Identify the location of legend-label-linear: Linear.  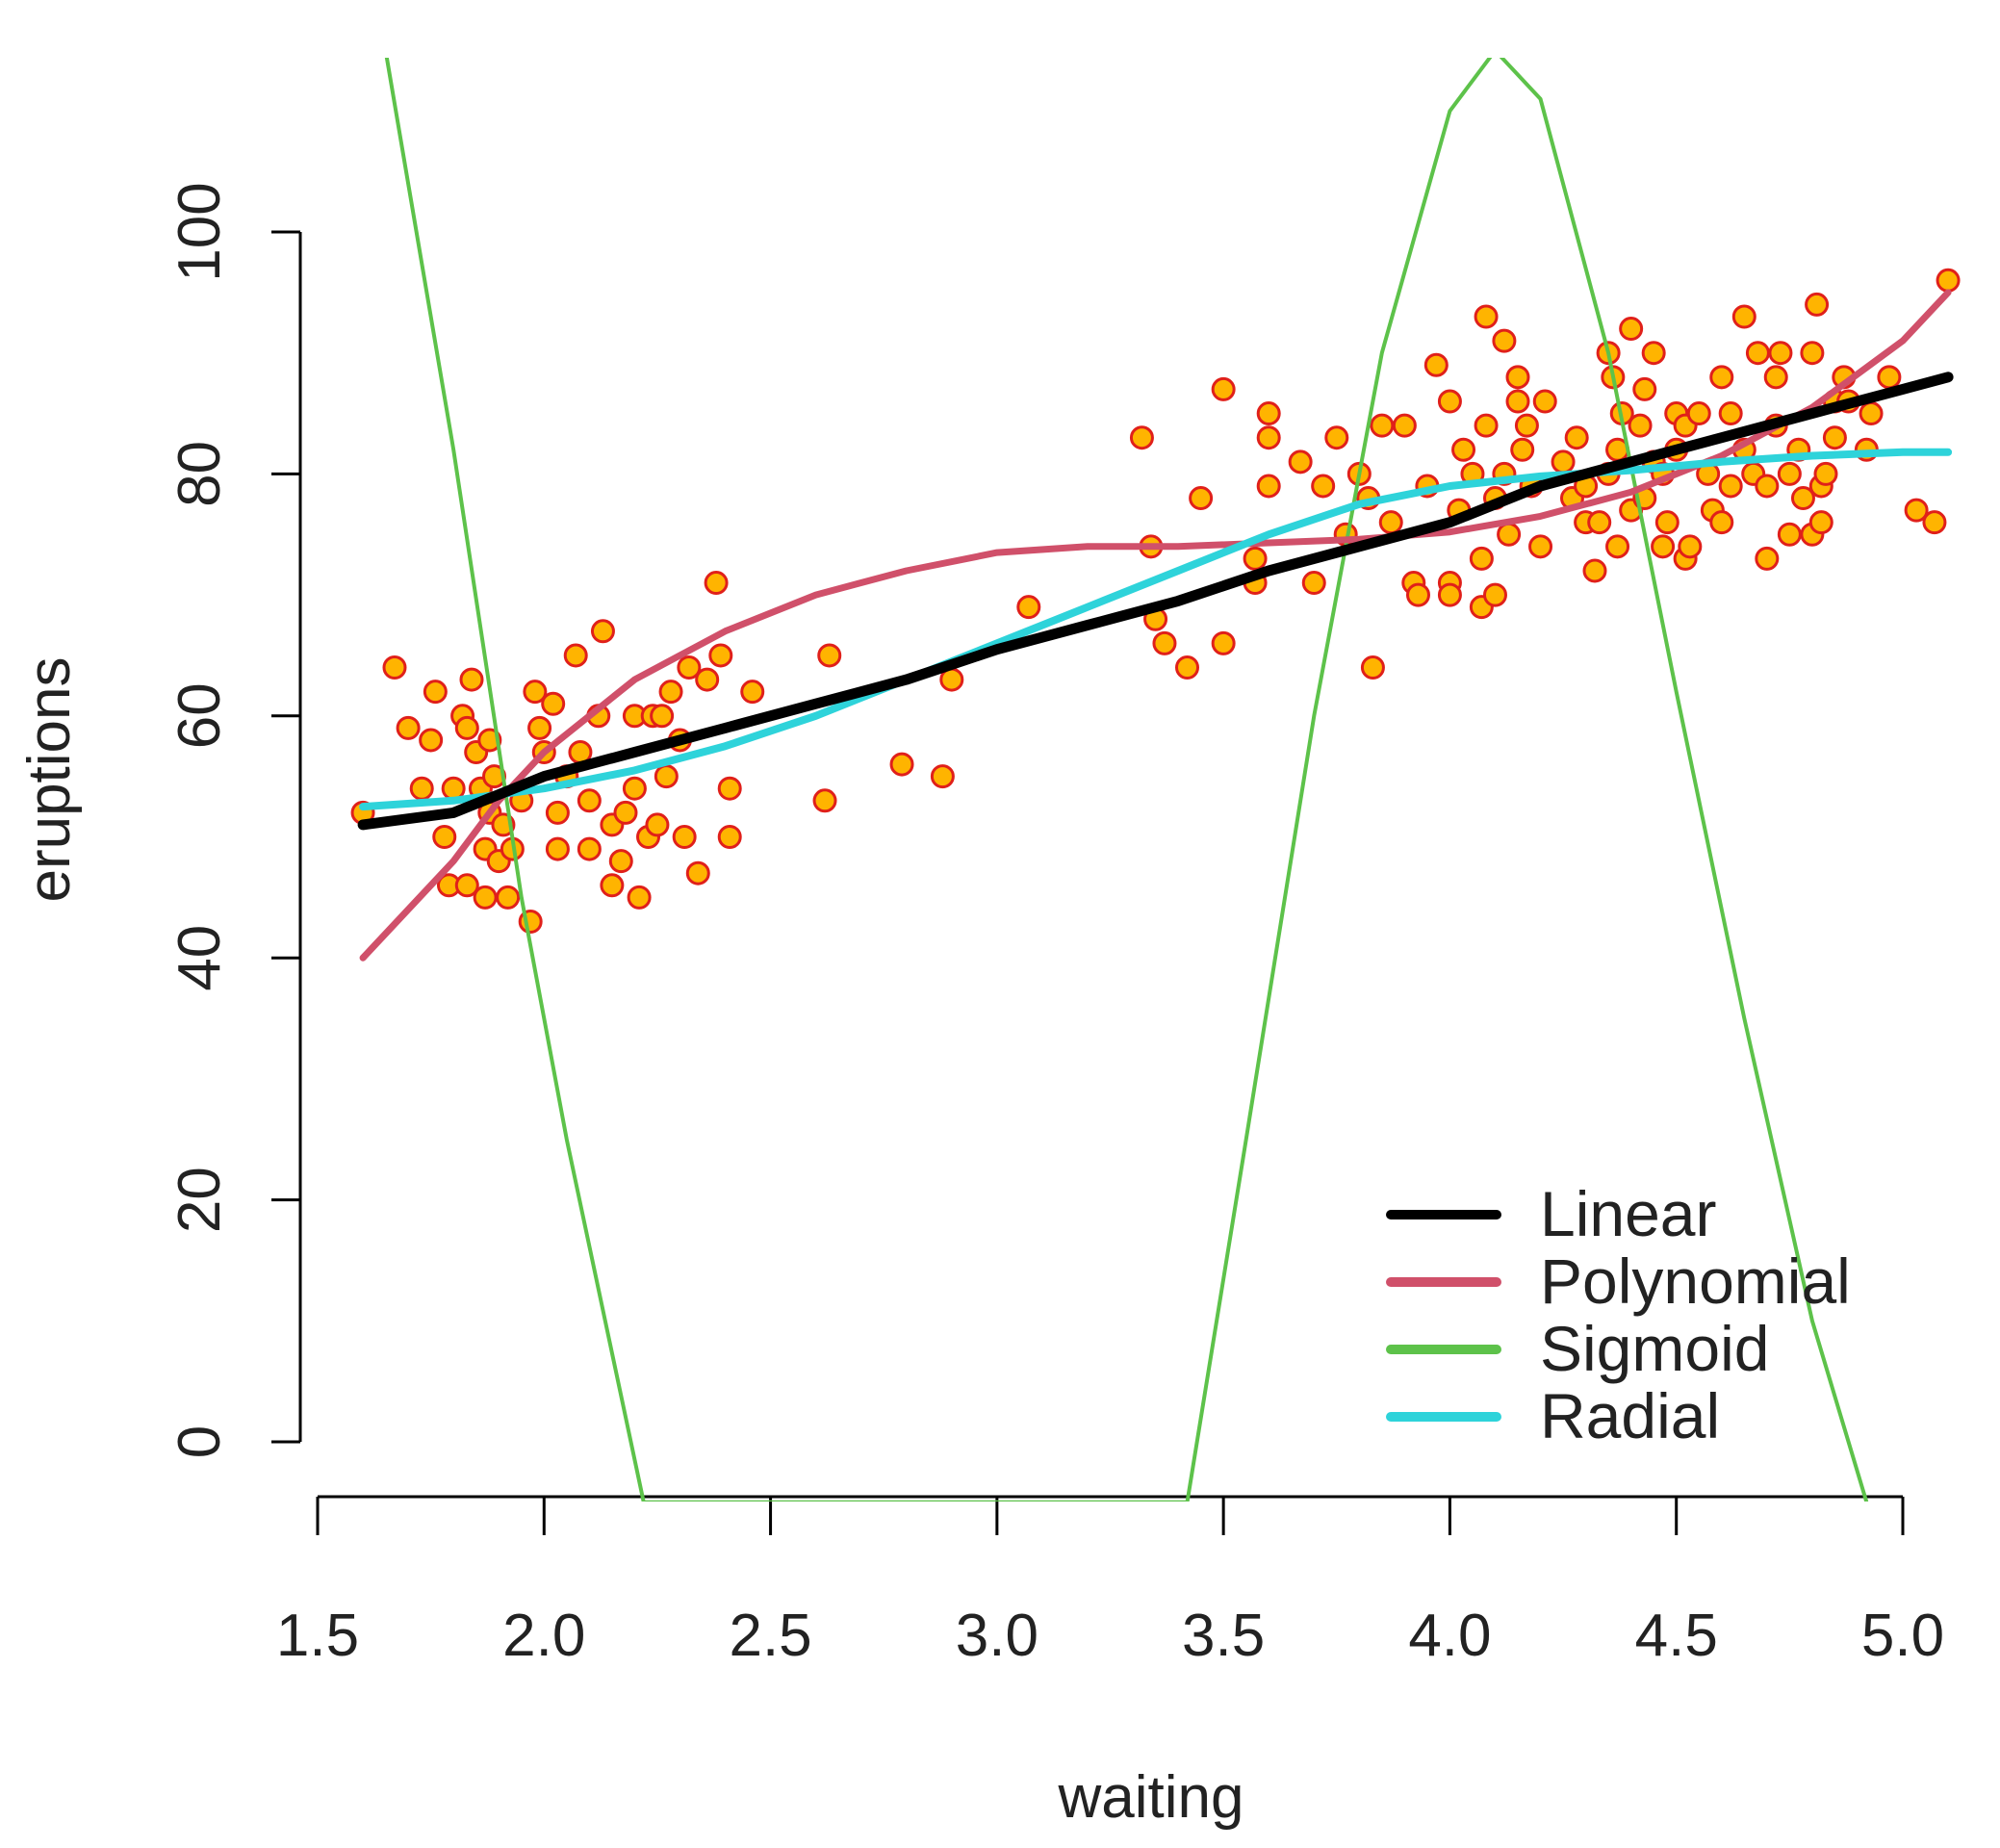
(1628, 1213).